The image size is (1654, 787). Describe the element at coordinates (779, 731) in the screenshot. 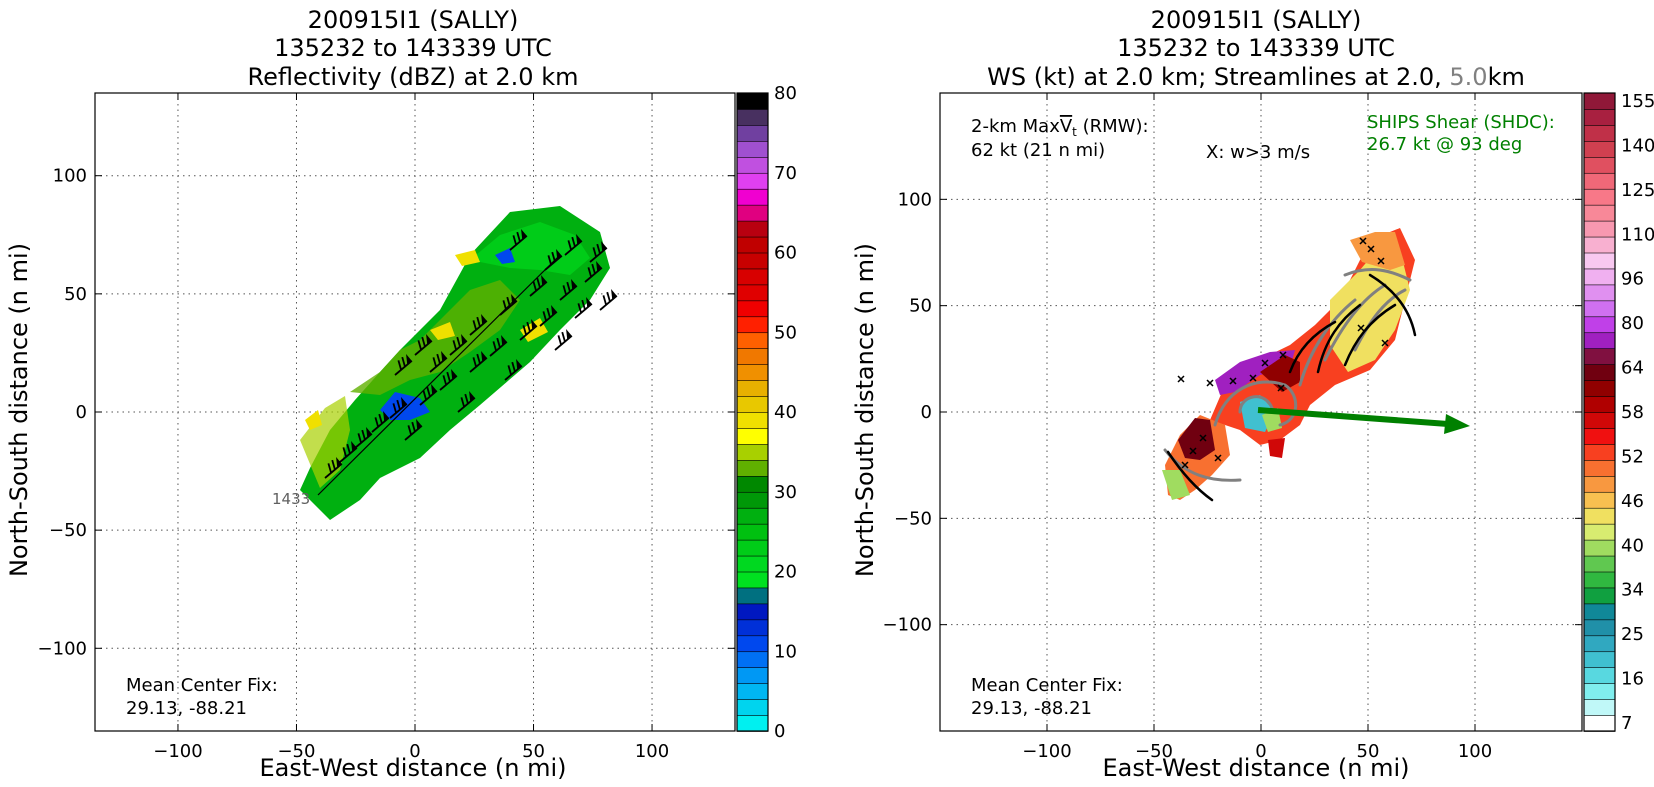

I see `colorbar-tick-label: 0` at that location.